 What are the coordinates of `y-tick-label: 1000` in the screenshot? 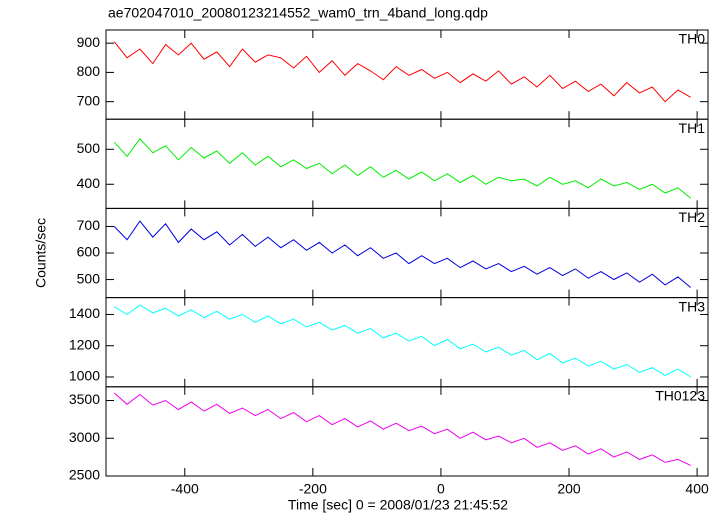 It's located at (84, 376).